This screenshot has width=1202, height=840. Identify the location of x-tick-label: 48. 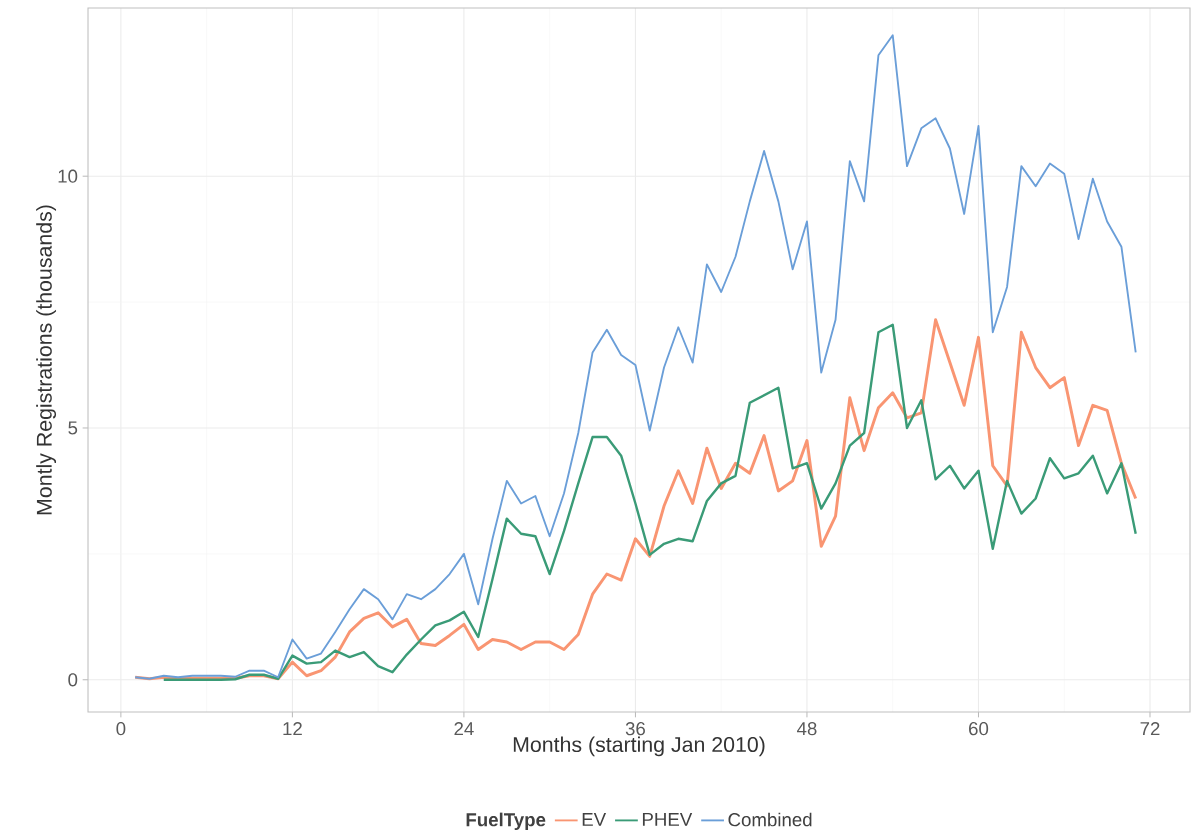
(806, 729).